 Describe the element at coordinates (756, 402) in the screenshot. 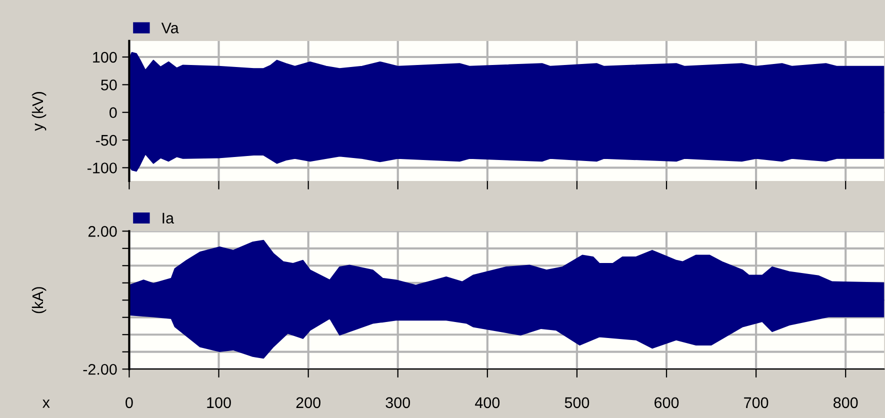

I see `x-tick-label: 700` at that location.